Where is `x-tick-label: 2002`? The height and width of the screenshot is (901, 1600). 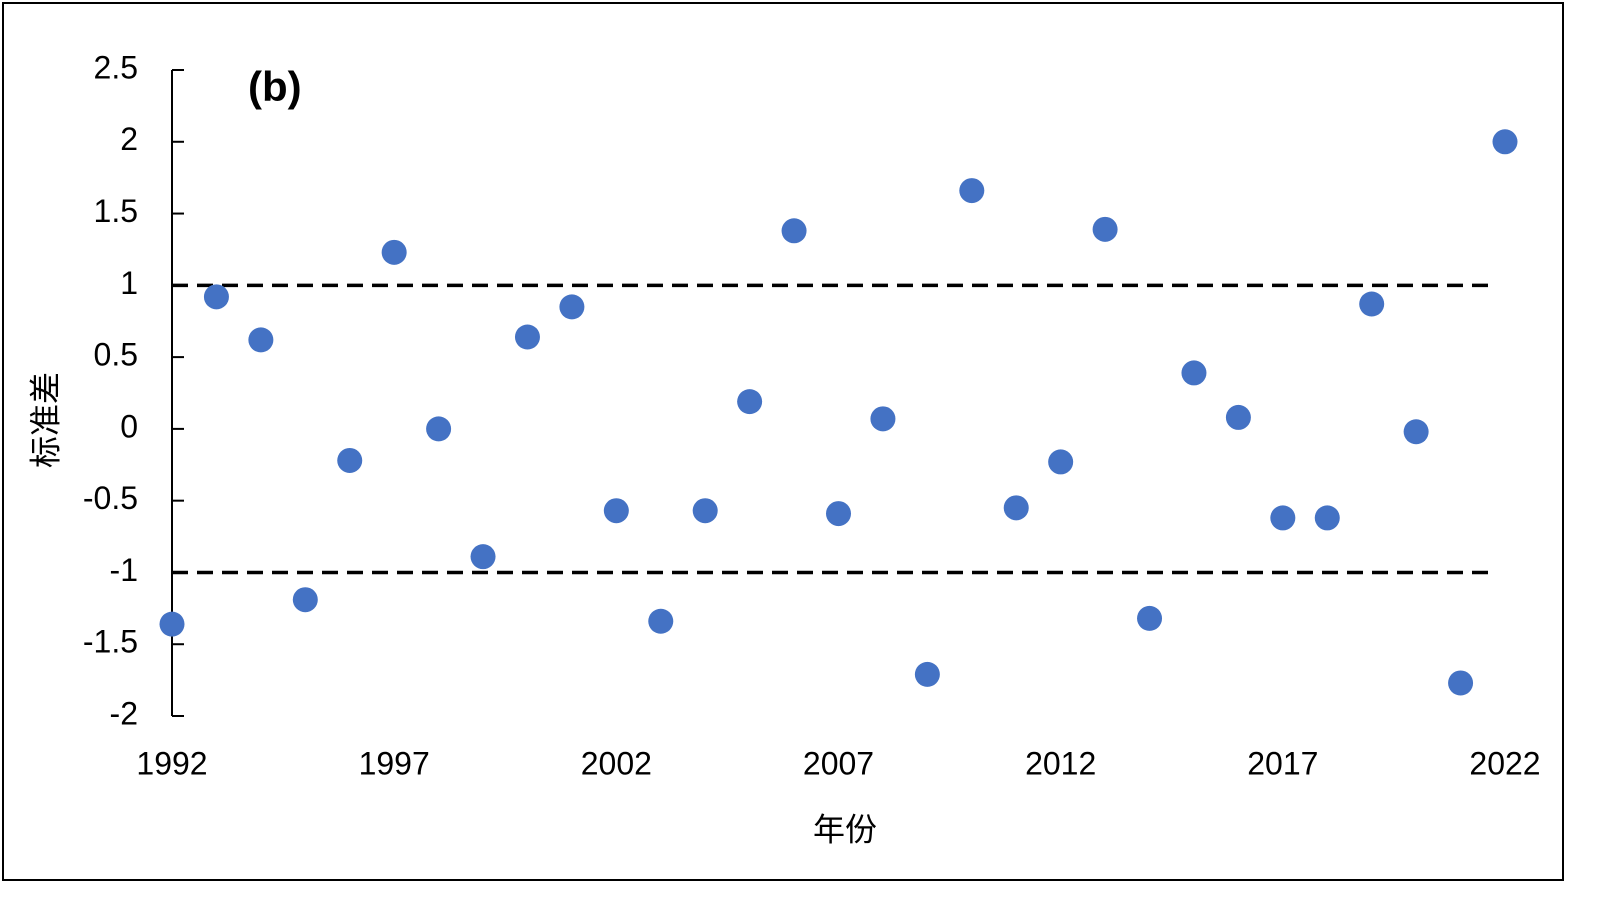
x-tick-label: 2002 is located at coordinates (616, 763).